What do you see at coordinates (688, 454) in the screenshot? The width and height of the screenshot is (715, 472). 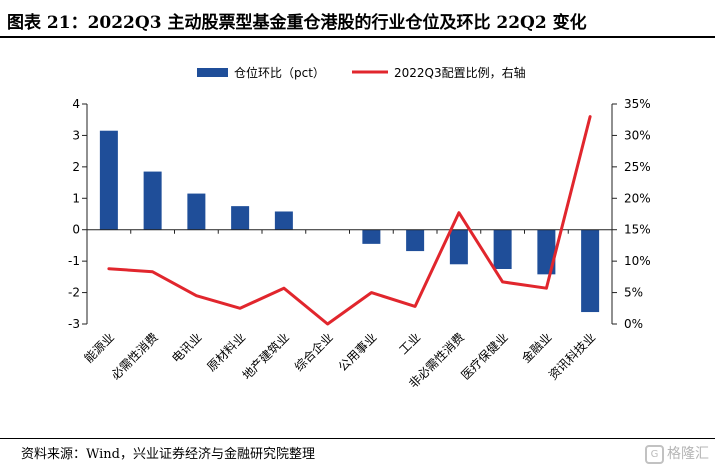 I see `watermark-text: 格隆汇` at bounding box center [688, 454].